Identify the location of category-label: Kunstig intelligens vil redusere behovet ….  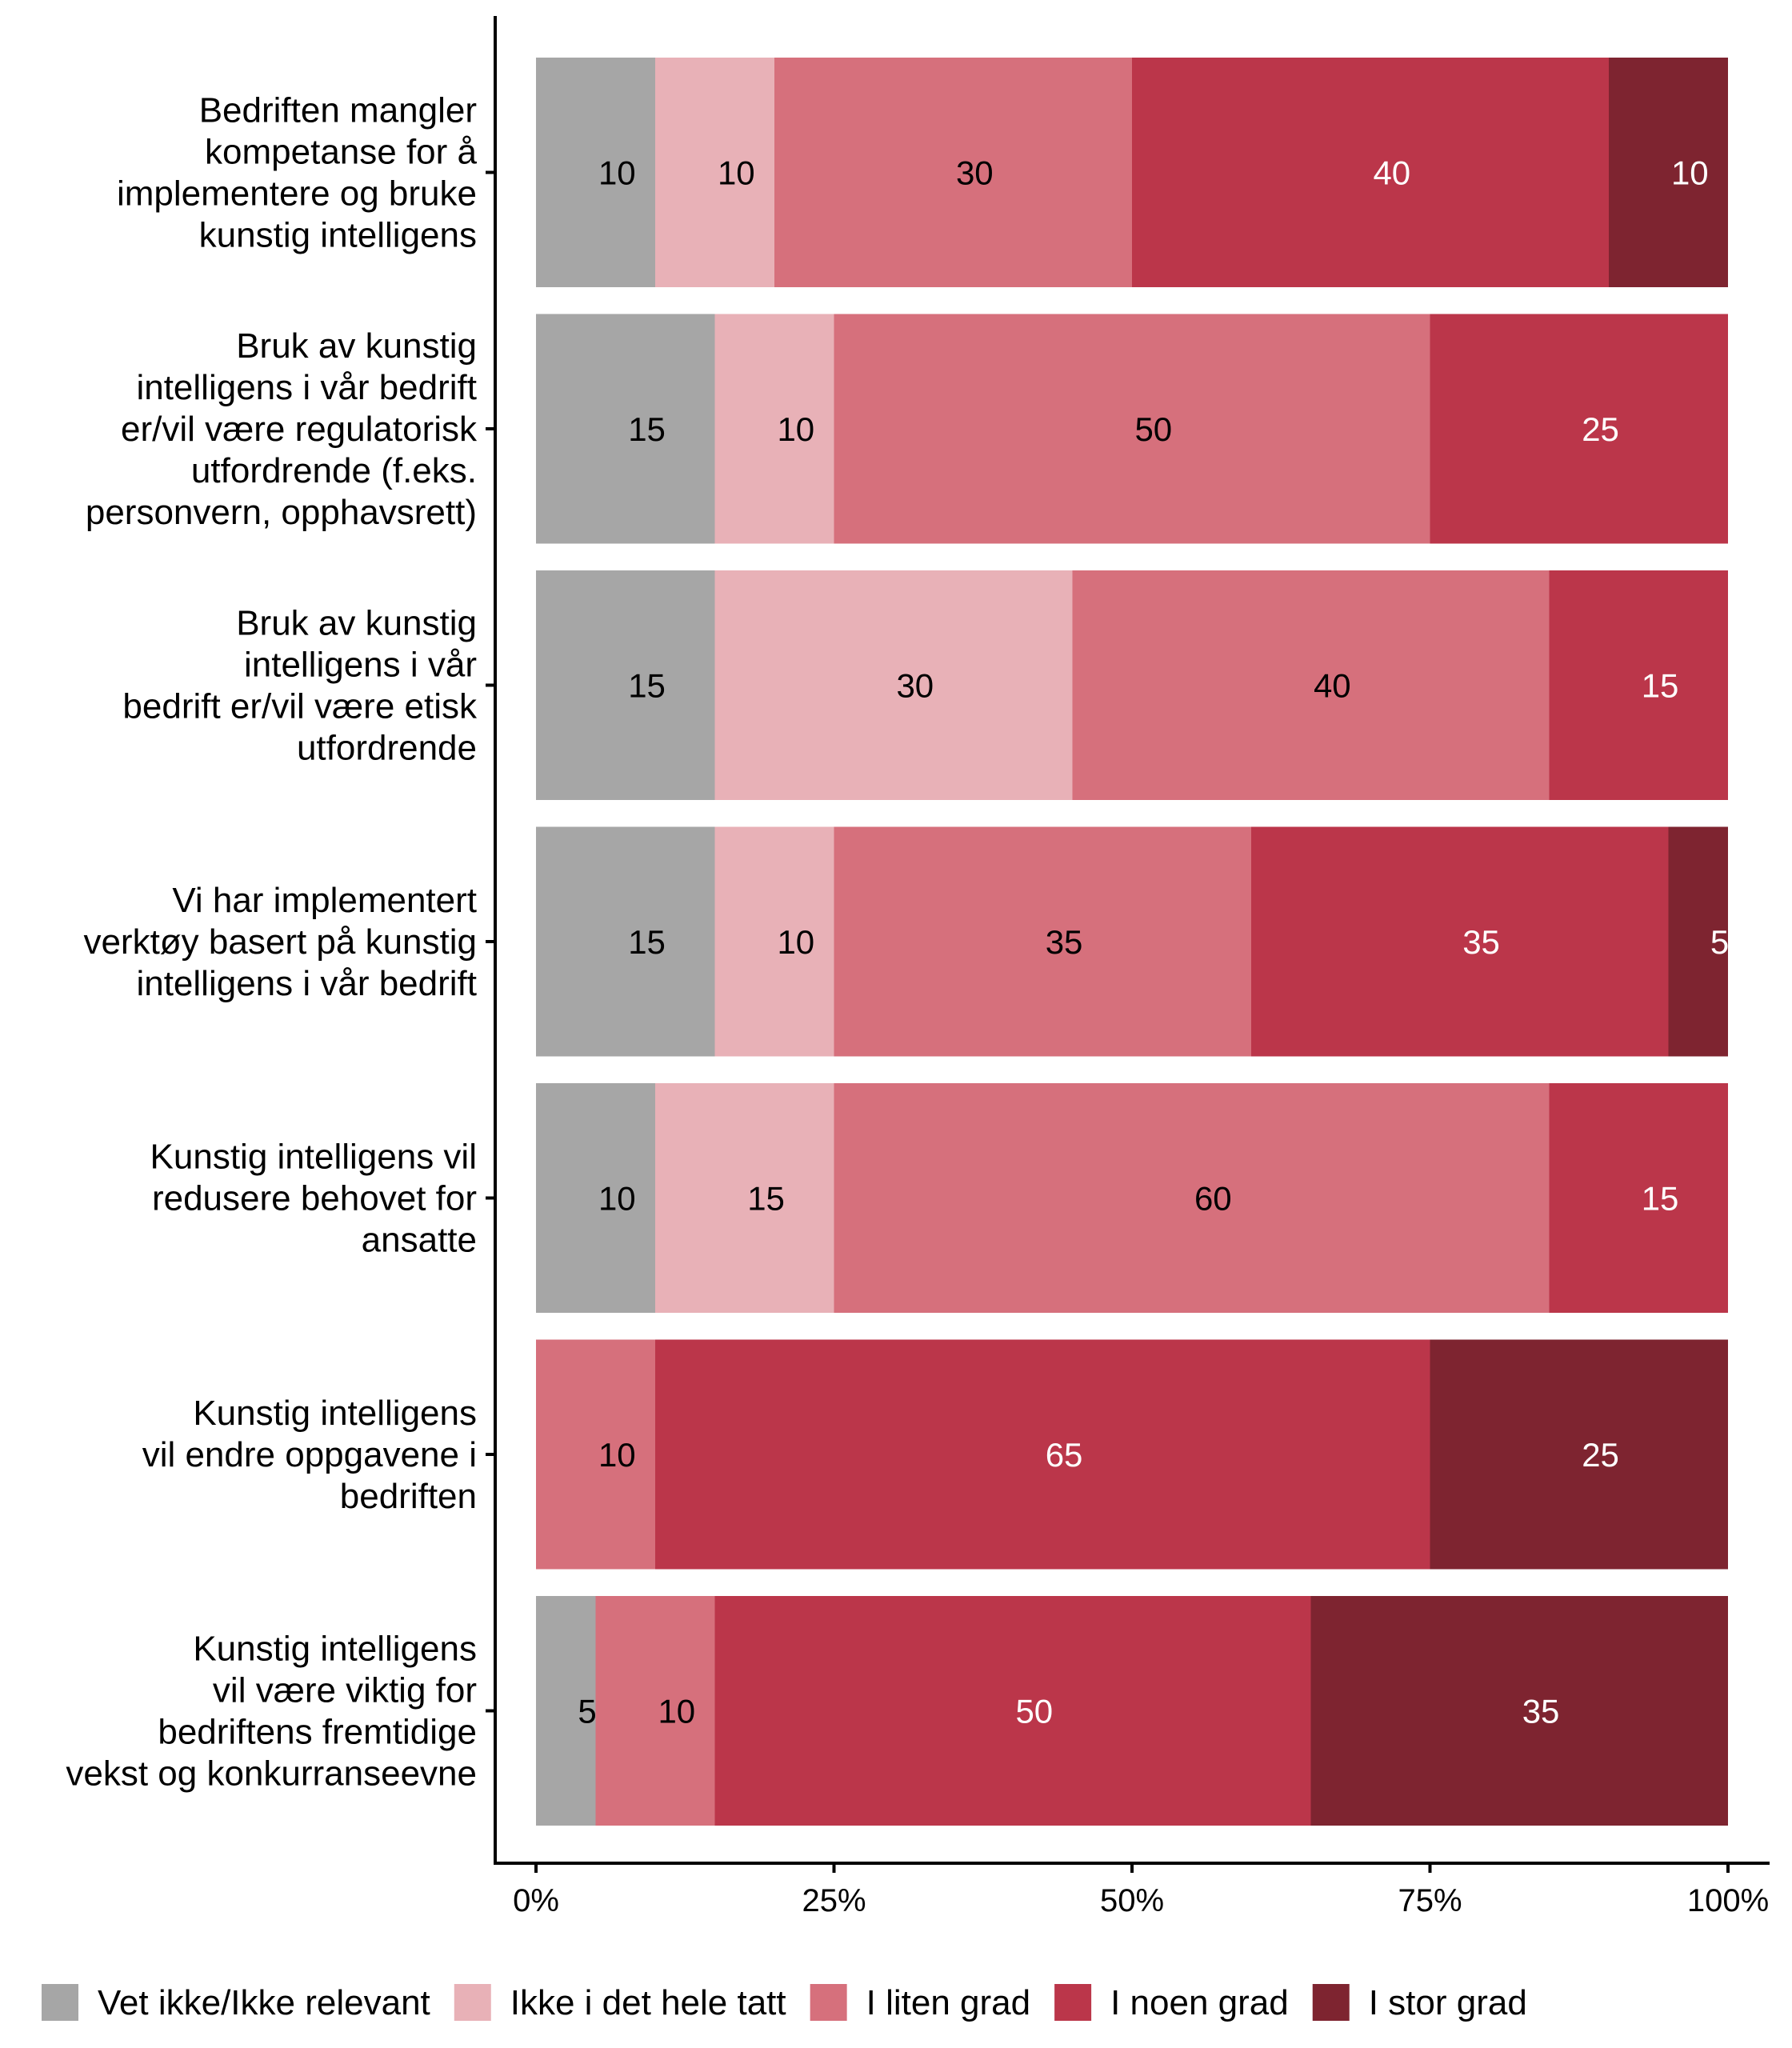
(313, 1199).